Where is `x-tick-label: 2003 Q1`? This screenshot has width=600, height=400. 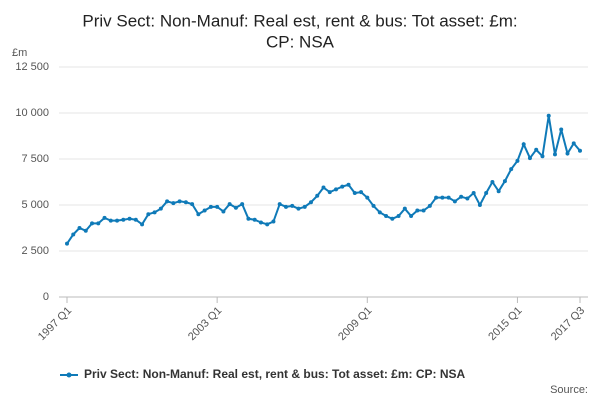
x-tick-label: 2003 Q1 is located at coordinates (205, 324).